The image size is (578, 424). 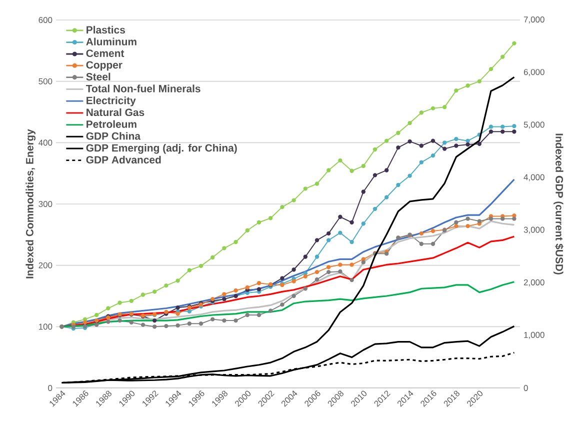 What do you see at coordinates (50, 388) in the screenshot?
I see `y-tick-label: 0` at bounding box center [50, 388].